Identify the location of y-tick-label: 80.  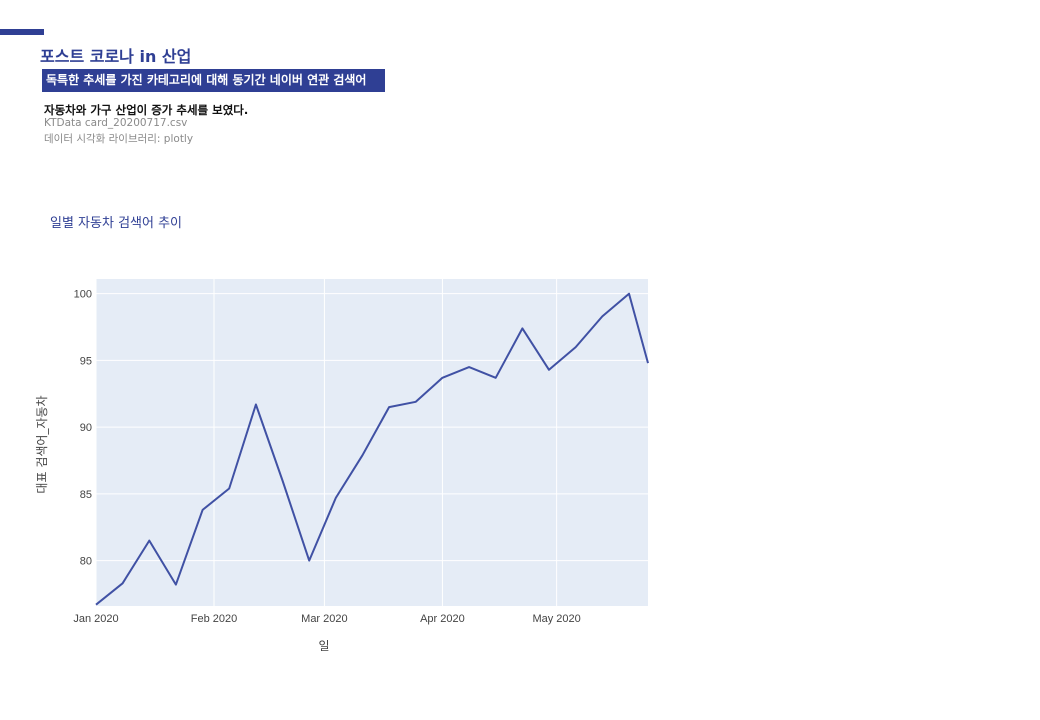
(86, 562).